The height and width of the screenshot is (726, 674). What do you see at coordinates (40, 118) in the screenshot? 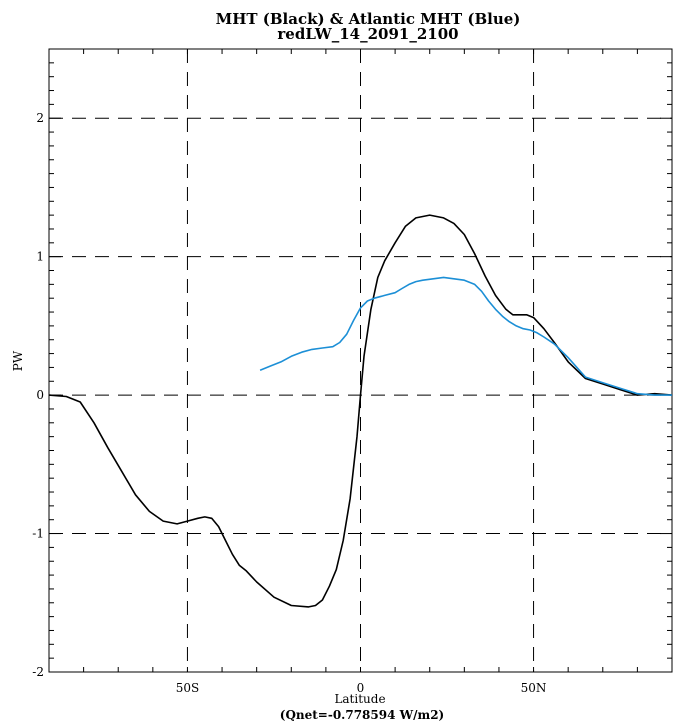
I see `y-tick-label-4: 2` at bounding box center [40, 118].